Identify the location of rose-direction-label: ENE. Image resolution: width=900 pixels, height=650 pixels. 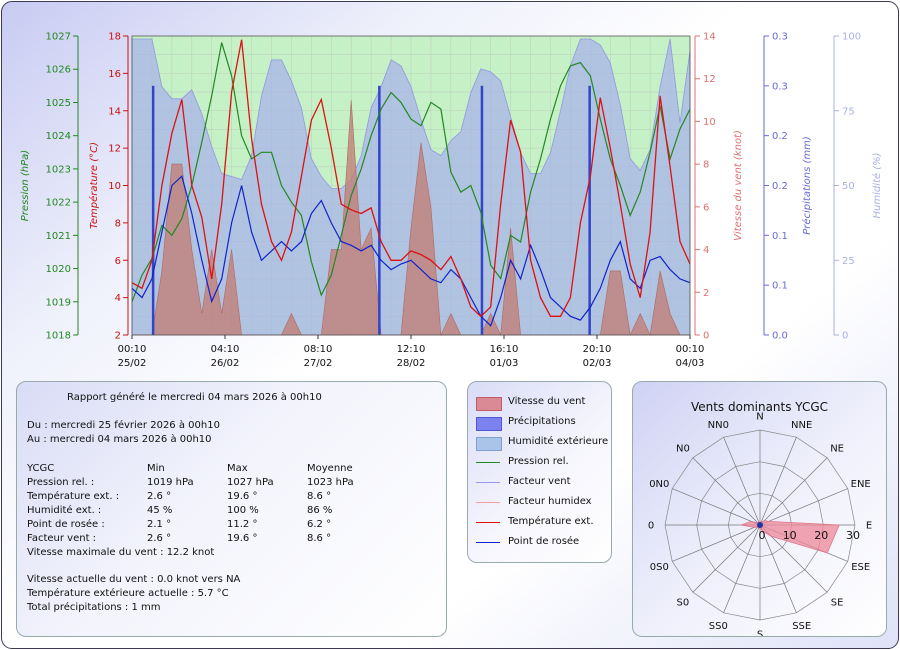
(861, 484).